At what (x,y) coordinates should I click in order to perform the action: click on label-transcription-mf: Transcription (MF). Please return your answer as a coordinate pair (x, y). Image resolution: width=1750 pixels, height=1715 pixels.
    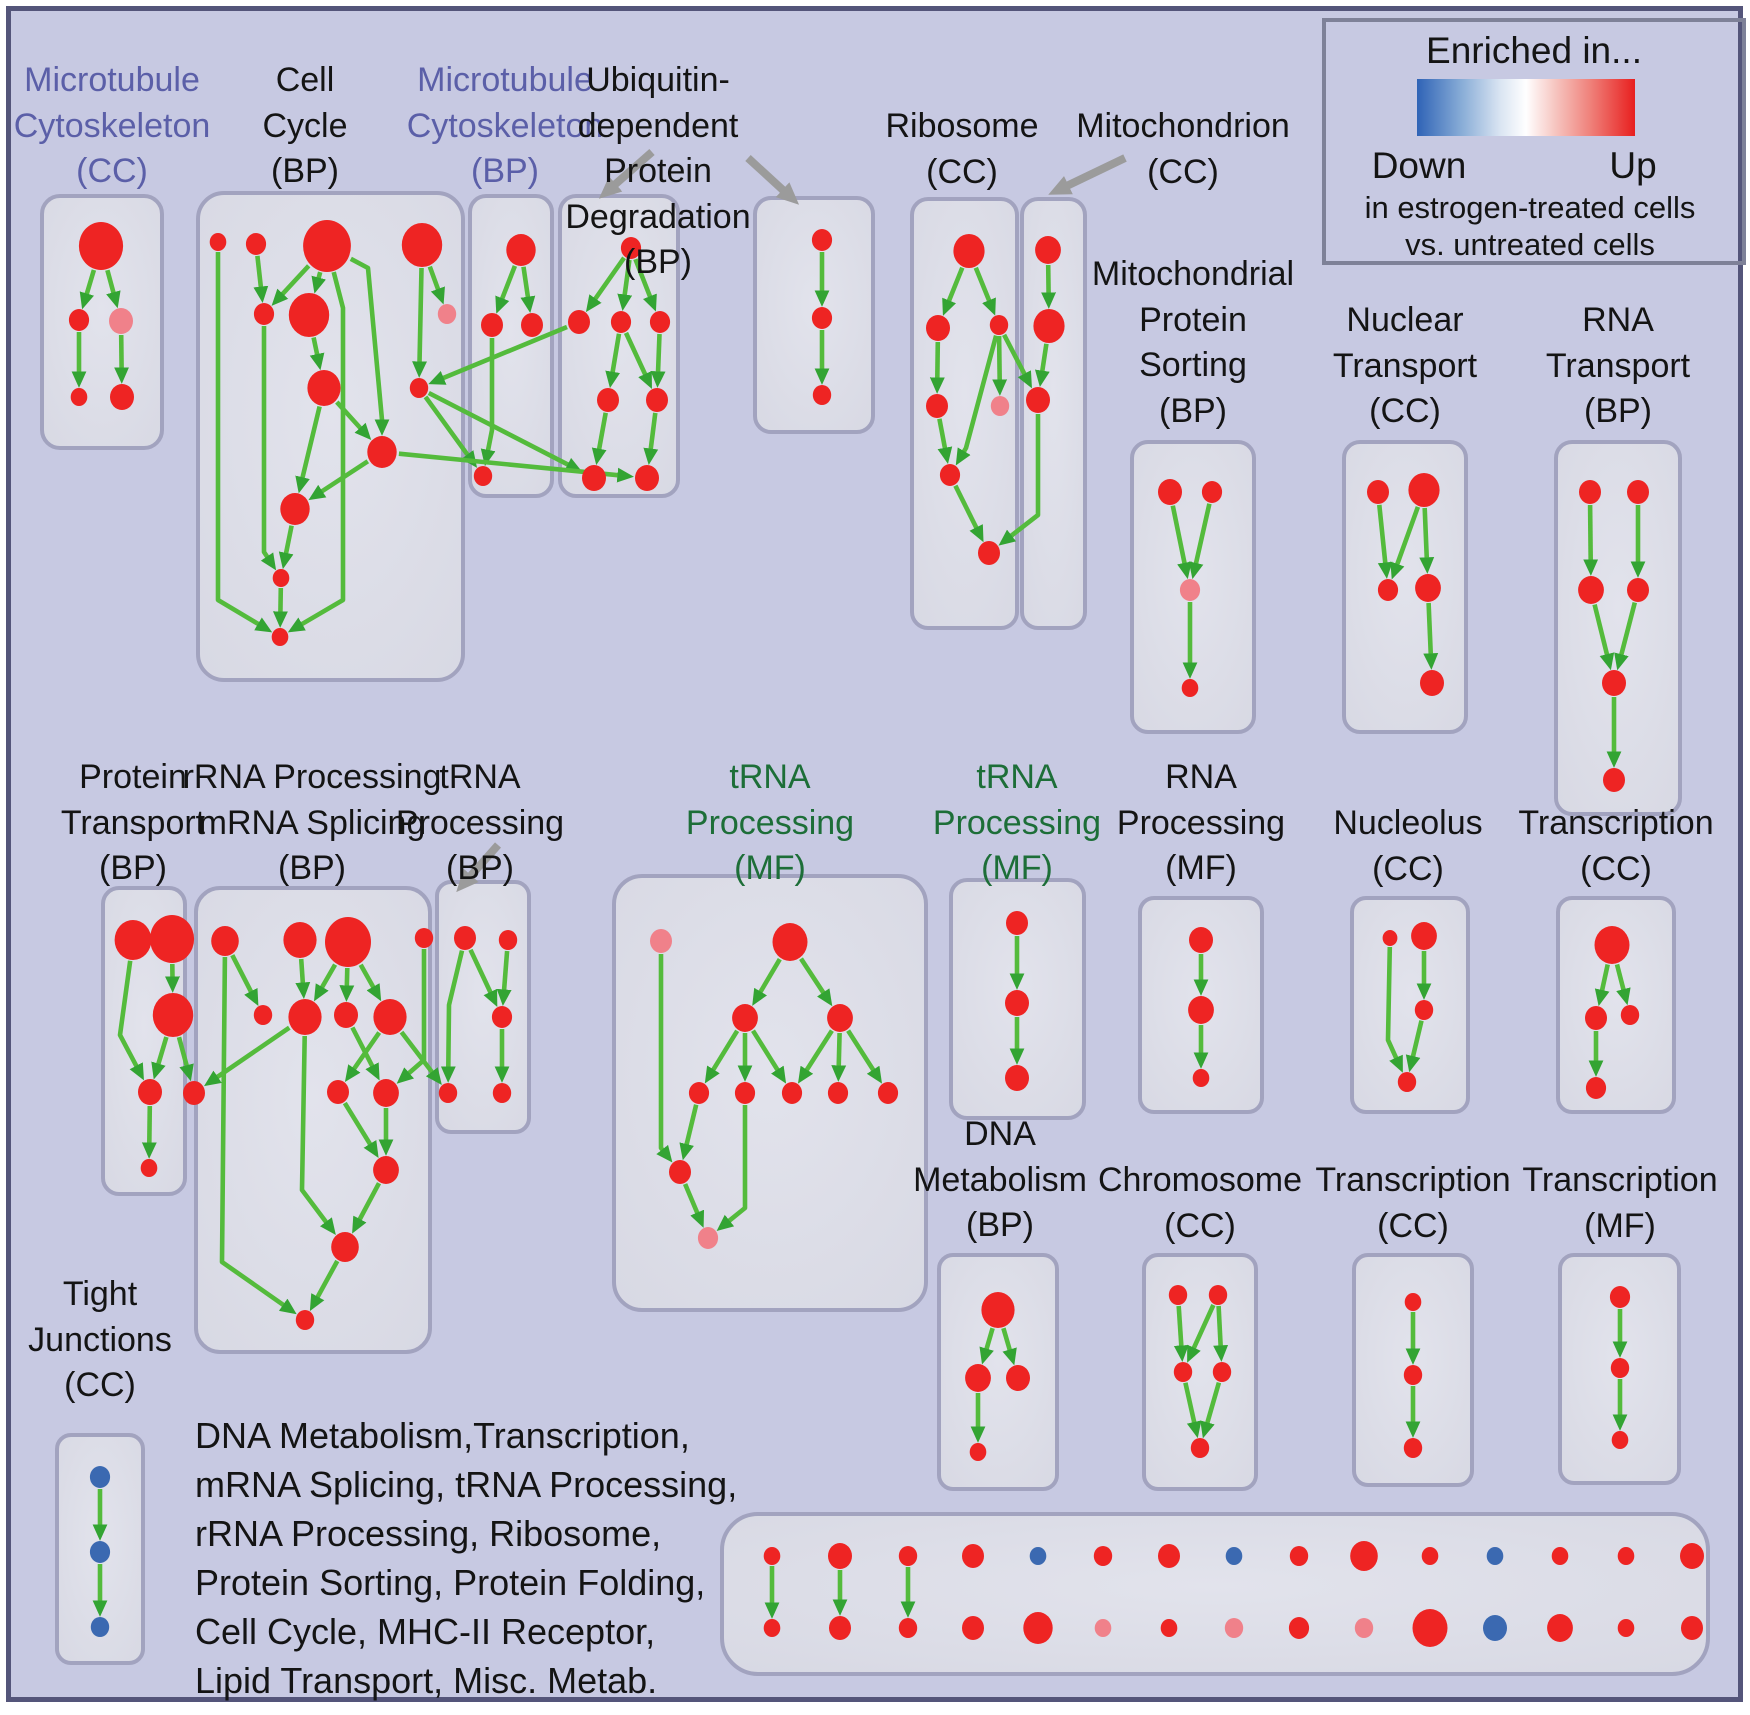
    Looking at the image, I should click on (1620, 1203).